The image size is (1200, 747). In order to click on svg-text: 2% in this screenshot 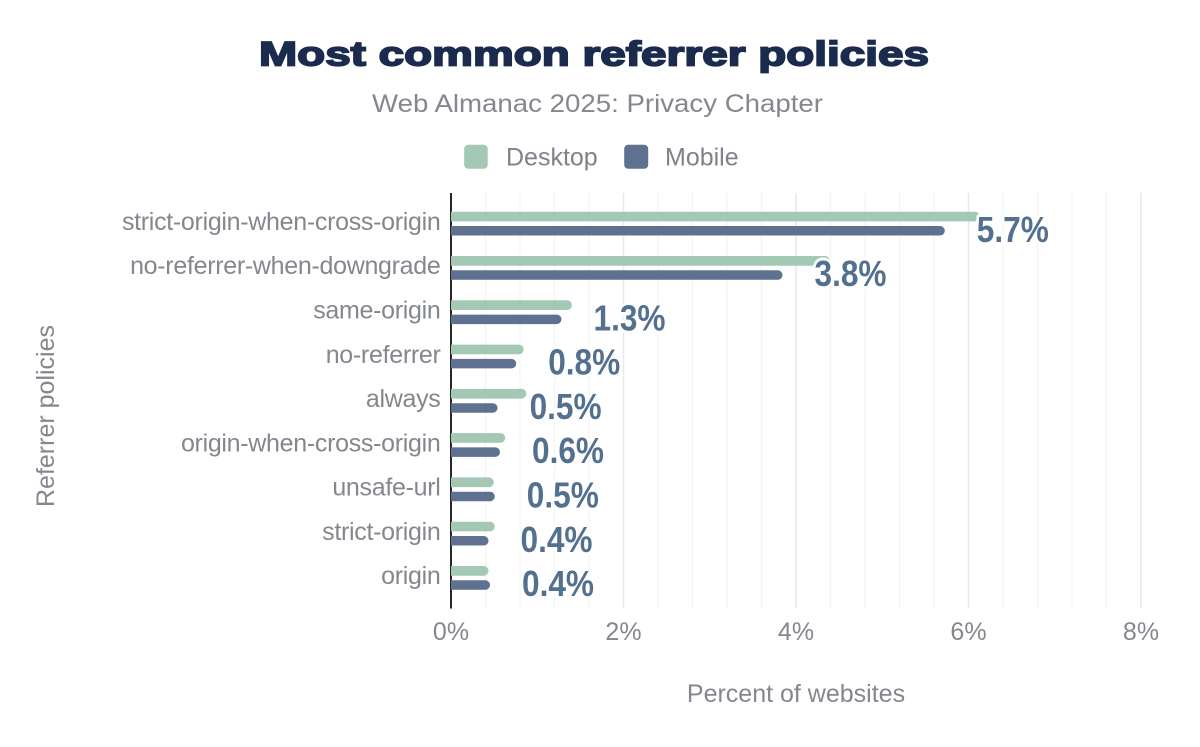, I will do `click(623, 632)`.